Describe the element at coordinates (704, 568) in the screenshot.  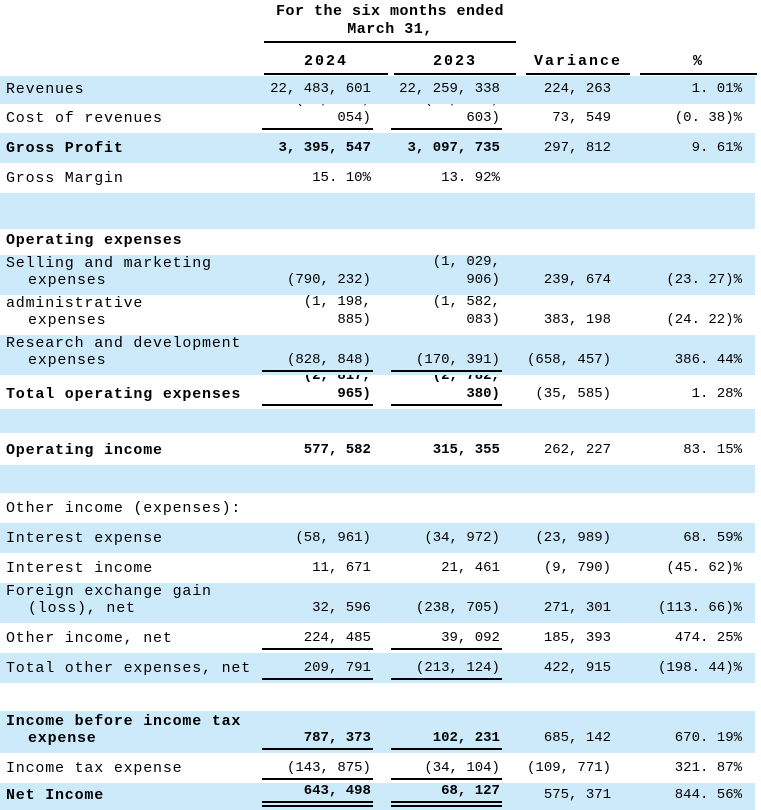
I see `value-percent: (45. 62)%` at that location.